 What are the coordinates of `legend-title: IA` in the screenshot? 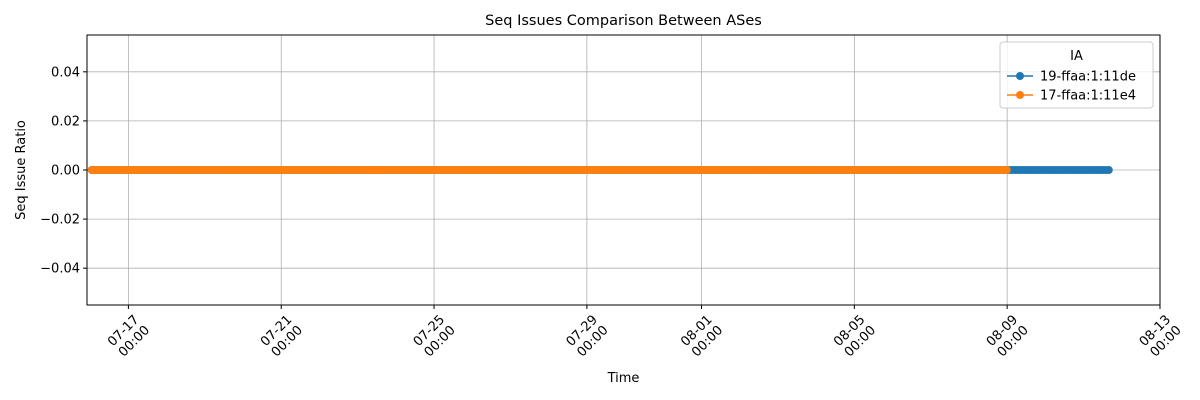 It's located at (1076, 56).